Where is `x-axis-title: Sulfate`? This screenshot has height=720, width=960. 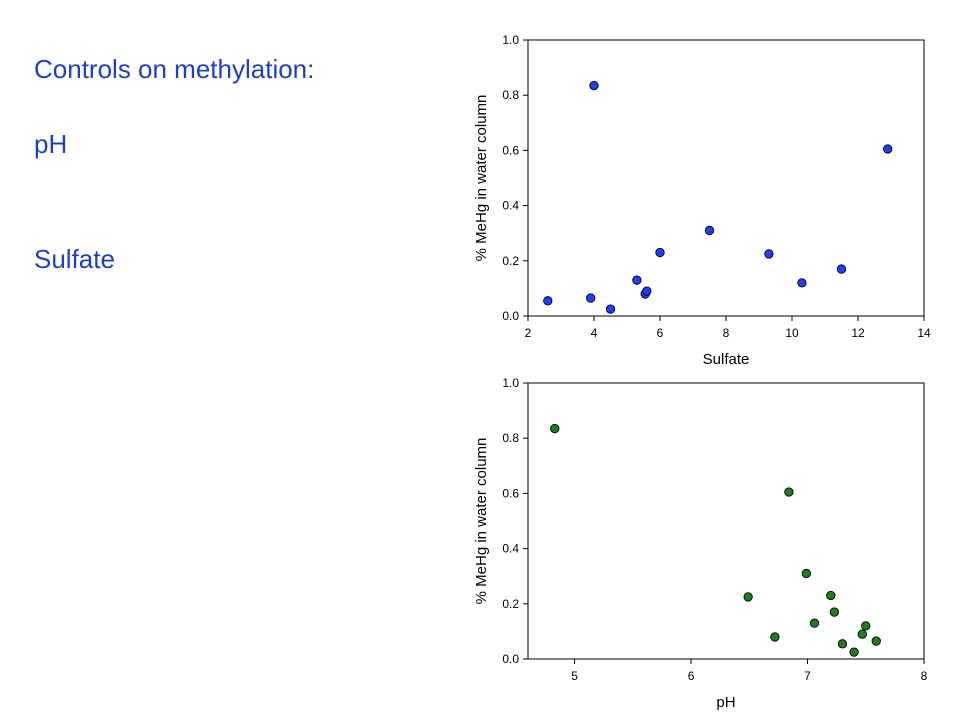
x-axis-title: Sulfate is located at coordinates (726, 359).